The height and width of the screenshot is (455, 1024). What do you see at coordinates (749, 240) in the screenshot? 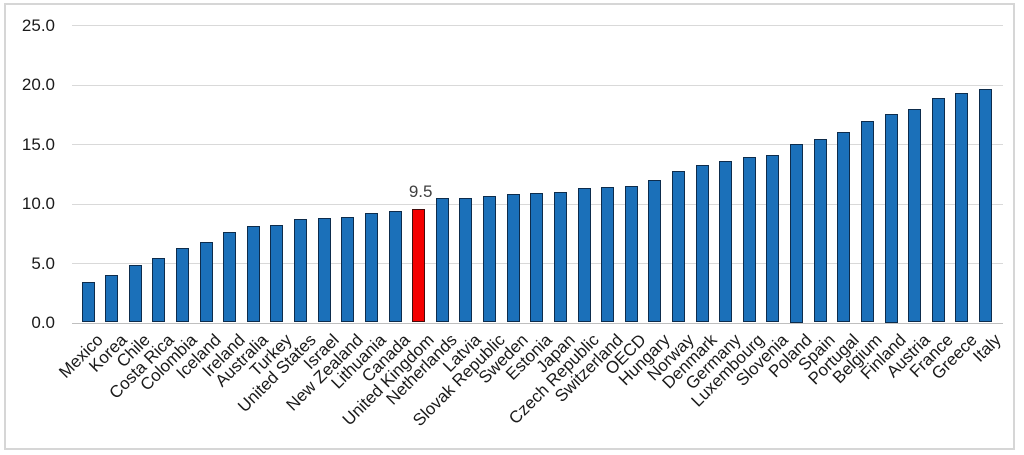
I see `bar-luxembourg` at bounding box center [749, 240].